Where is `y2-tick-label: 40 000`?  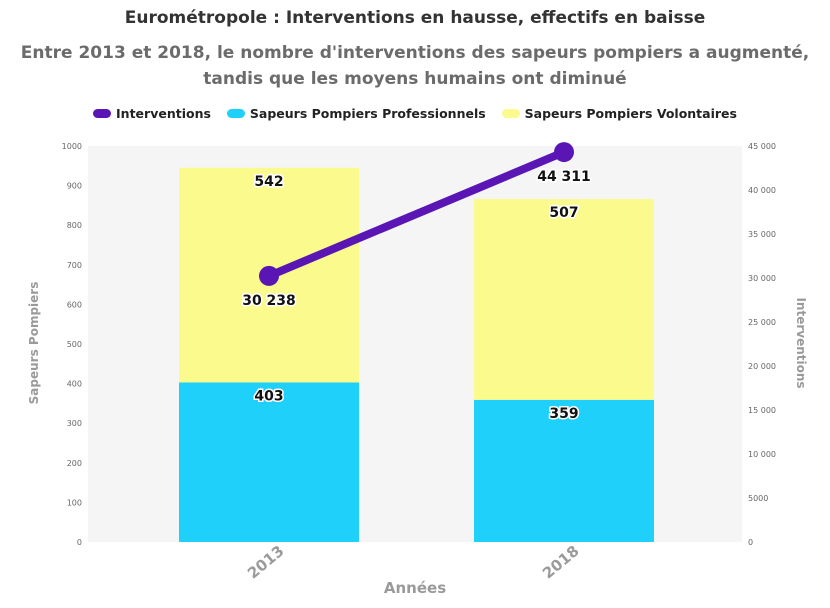 y2-tick-label: 40 000 is located at coordinates (762, 190).